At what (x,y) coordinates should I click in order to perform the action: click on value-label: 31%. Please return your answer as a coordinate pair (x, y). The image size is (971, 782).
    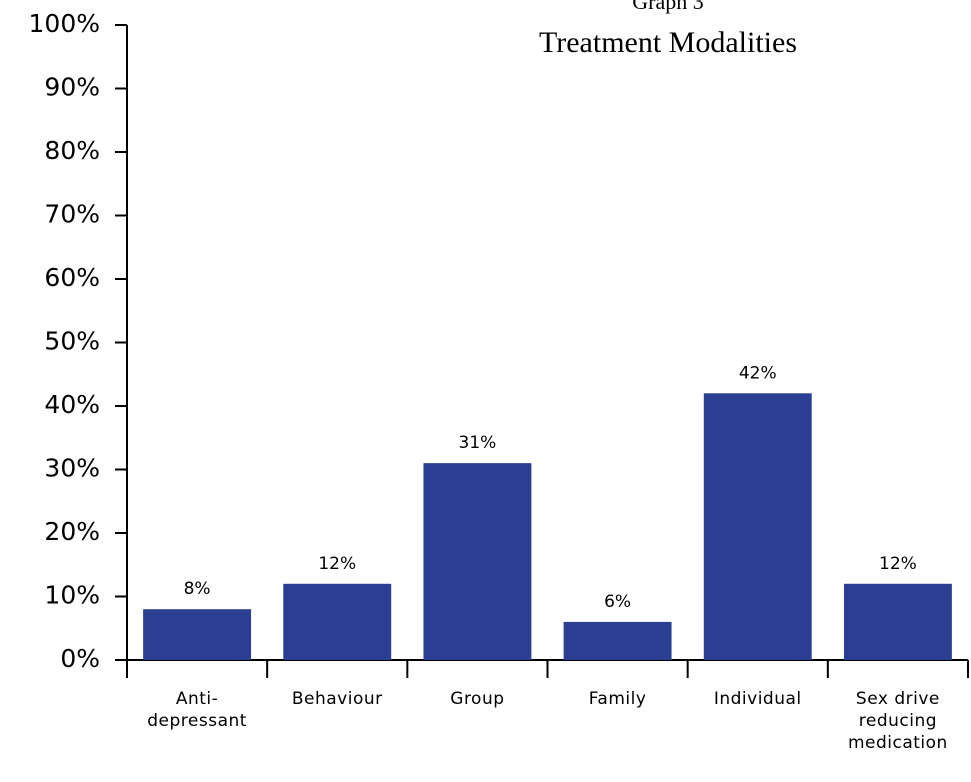
    Looking at the image, I should click on (478, 443).